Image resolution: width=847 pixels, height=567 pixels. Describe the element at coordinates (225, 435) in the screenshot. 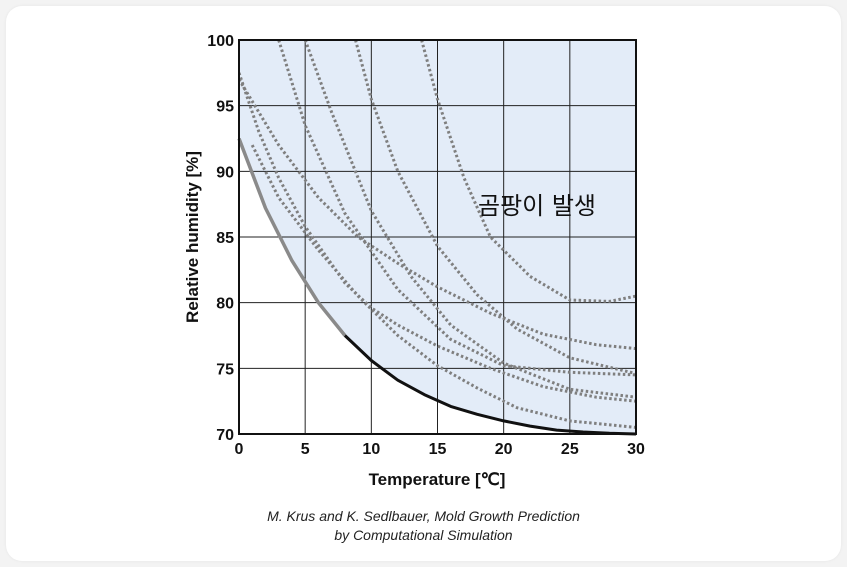

I see `y-tick-label: 70` at that location.